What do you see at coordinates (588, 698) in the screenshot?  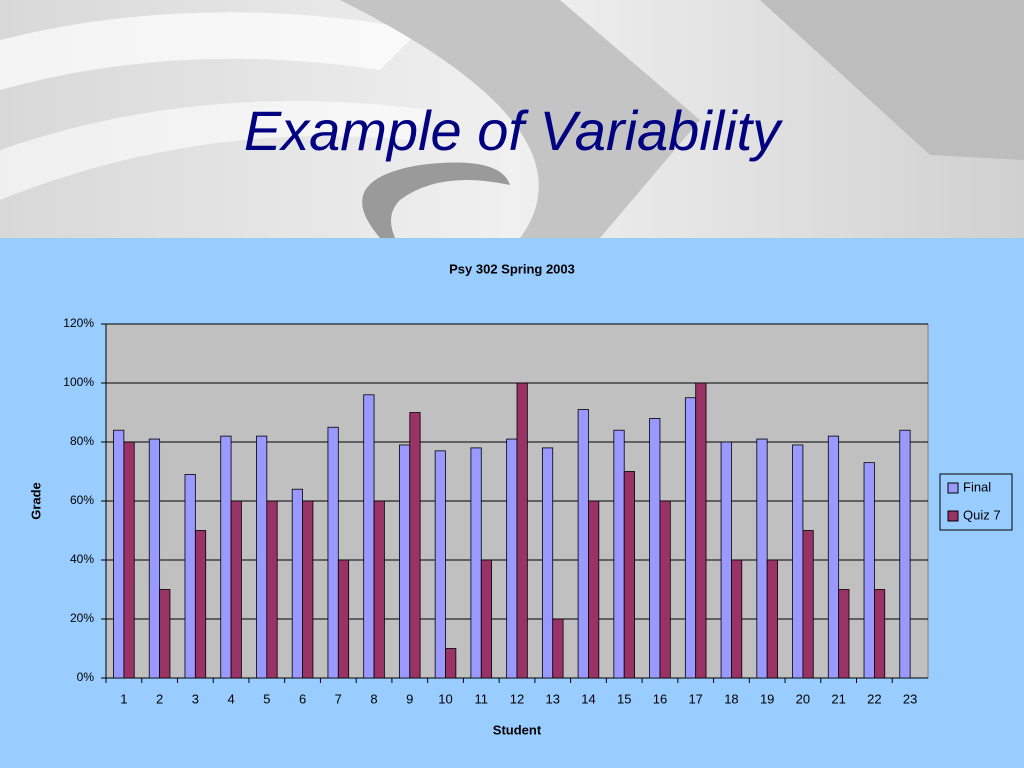 I see `x-tick-label: 14` at bounding box center [588, 698].